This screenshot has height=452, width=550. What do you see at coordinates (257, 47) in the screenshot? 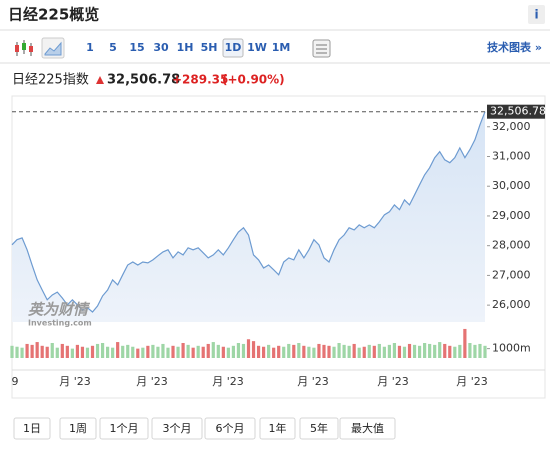
I see `interval-button: 1W` at bounding box center [257, 47].